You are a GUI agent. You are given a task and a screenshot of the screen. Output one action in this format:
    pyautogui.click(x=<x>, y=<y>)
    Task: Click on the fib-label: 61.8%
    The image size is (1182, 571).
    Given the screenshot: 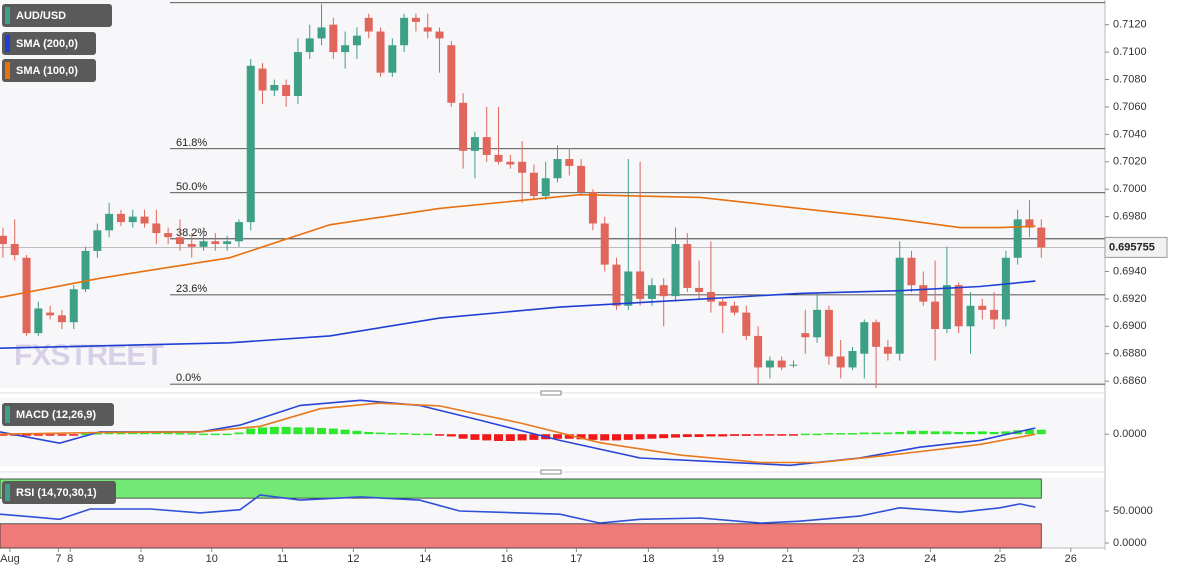 What is the action you would take?
    pyautogui.click(x=191, y=143)
    